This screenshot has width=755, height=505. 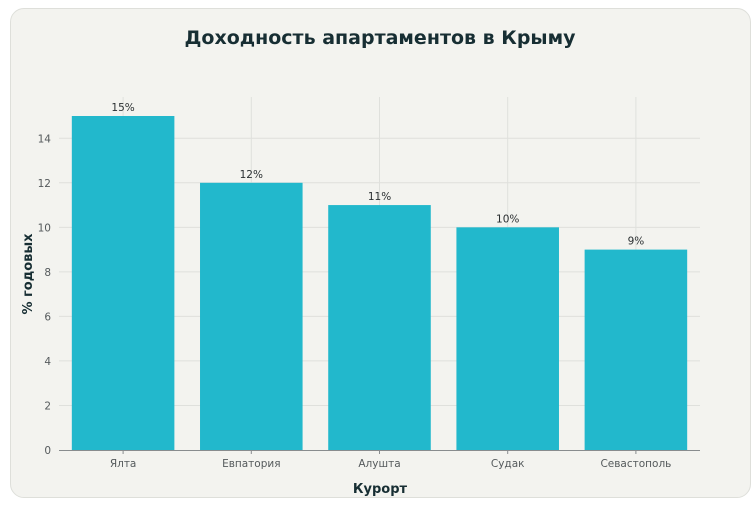 What do you see at coordinates (28, 274) in the screenshot?
I see `y-axis-title: % годовых` at bounding box center [28, 274].